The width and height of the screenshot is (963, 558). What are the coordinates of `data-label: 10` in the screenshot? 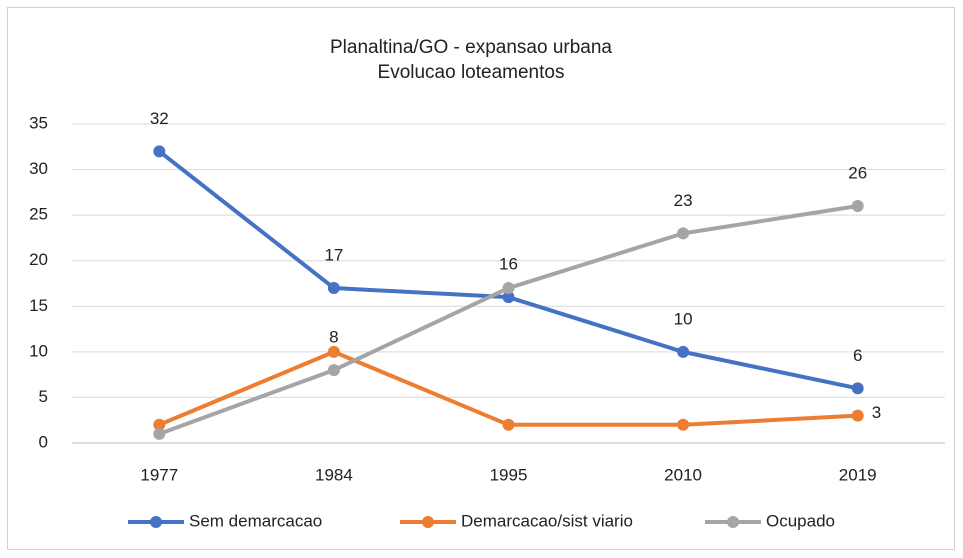 It's located at (683, 318).